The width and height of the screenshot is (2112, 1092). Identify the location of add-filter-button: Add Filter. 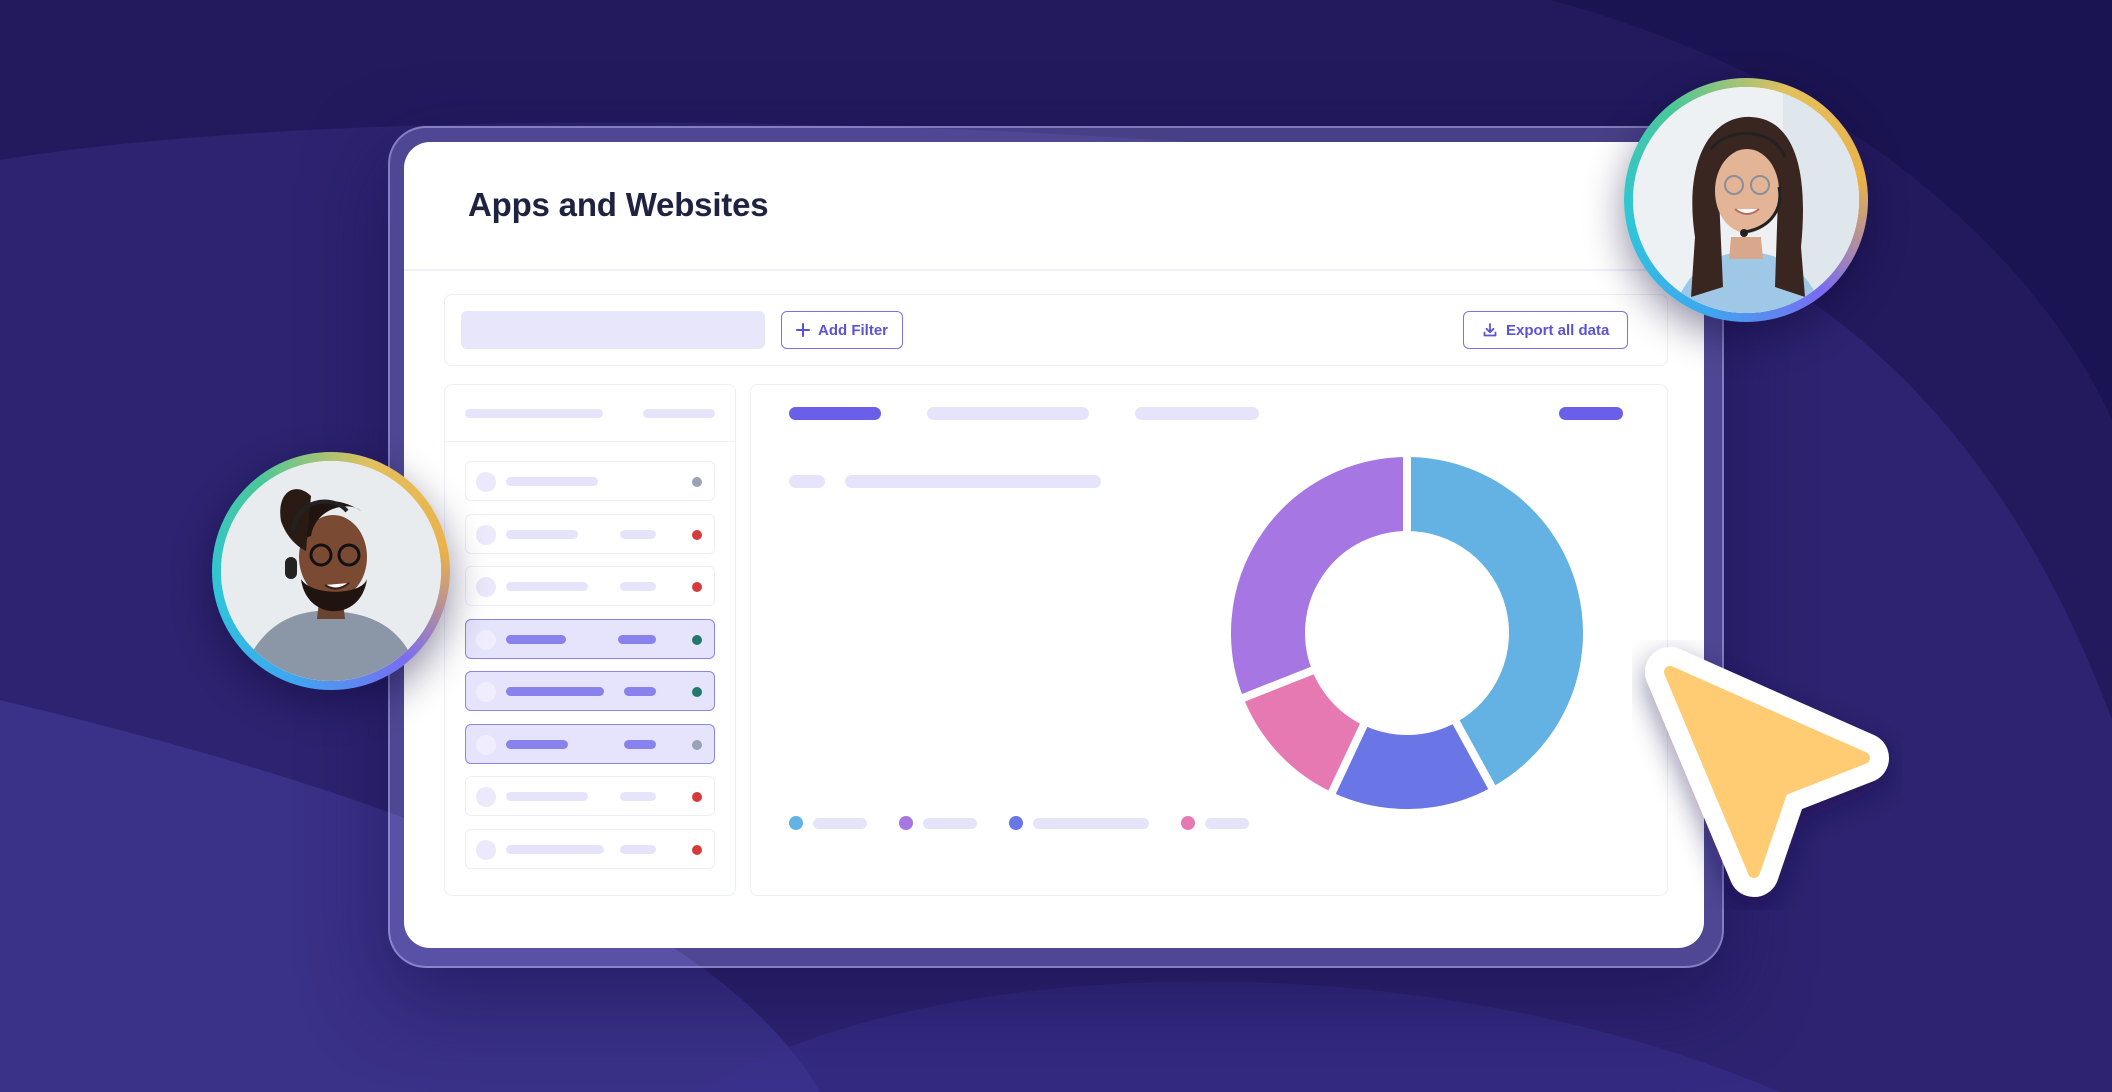
(842, 330).